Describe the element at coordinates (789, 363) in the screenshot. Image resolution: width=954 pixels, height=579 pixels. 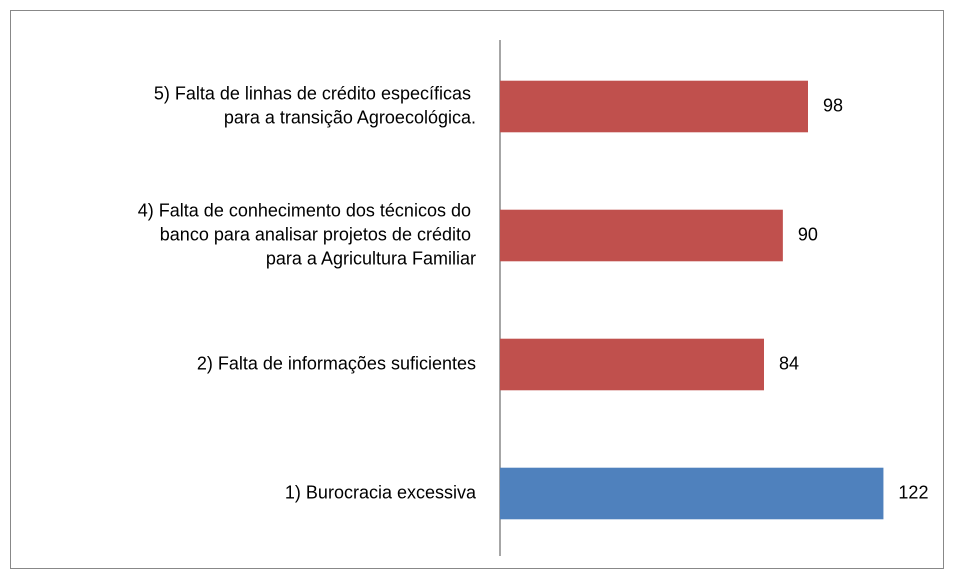
I see `value-label: 84` at that location.